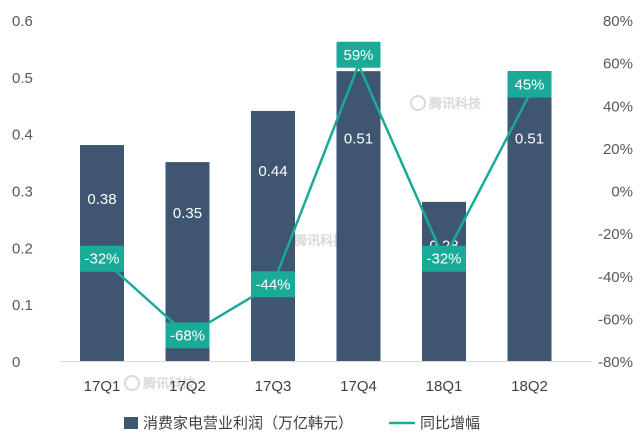  What do you see at coordinates (273, 386) in the screenshot?
I see `x-axis-tick-label: 17Q3` at bounding box center [273, 386].